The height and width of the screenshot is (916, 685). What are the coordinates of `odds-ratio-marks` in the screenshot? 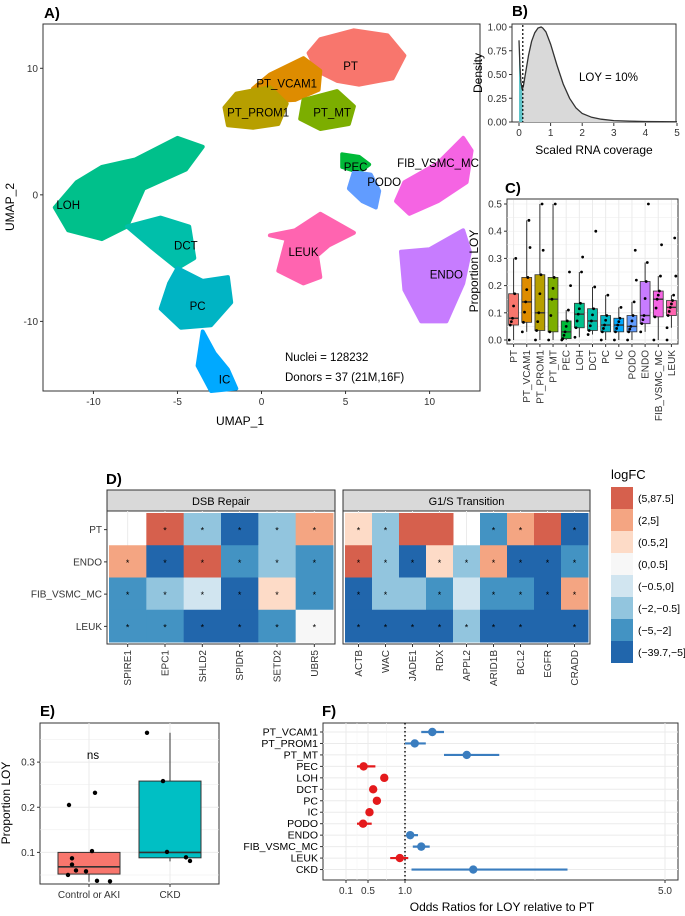 It's located at (462, 800).